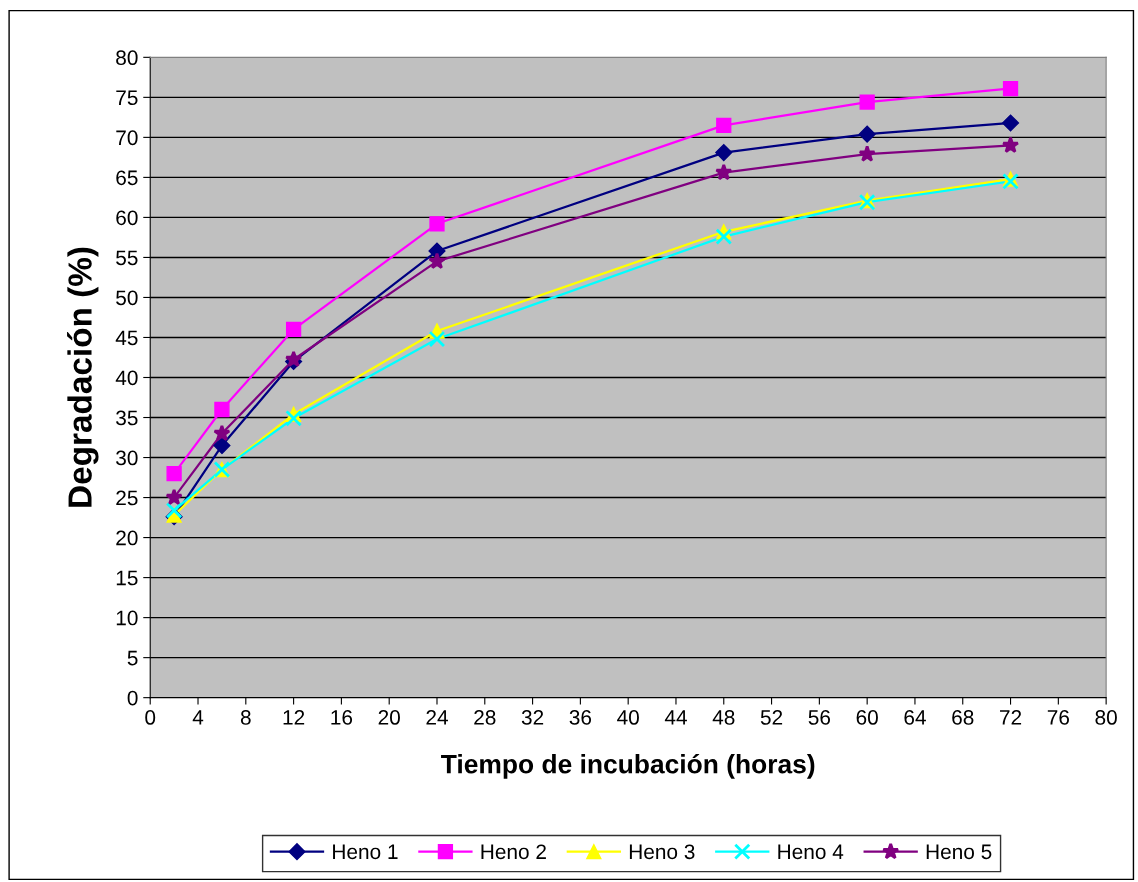  Describe the element at coordinates (127, 258) in the screenshot. I see `y-tick-label: 55` at that location.